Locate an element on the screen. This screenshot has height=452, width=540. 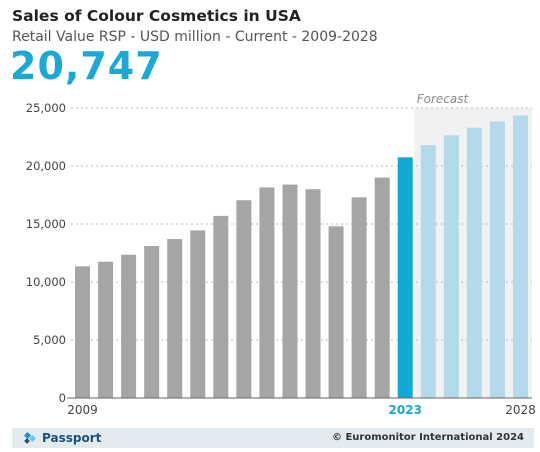
x-tick-label: 2009 is located at coordinates (82, 410).